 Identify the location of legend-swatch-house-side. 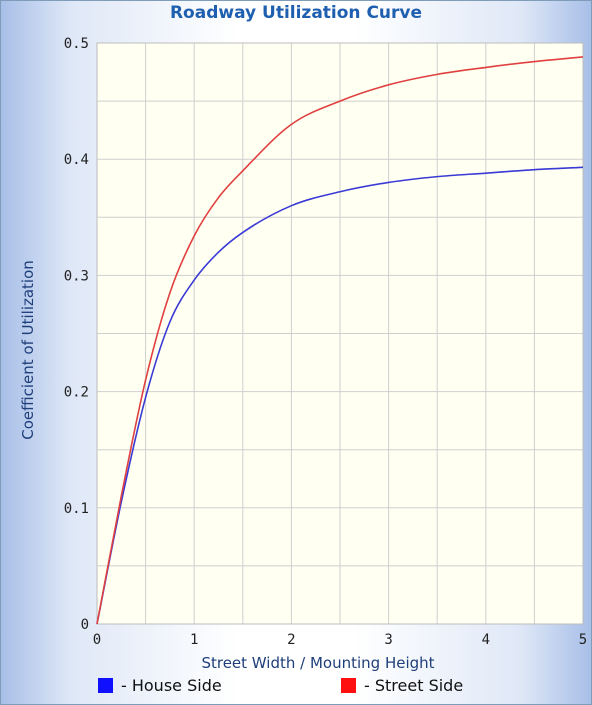
(105, 685).